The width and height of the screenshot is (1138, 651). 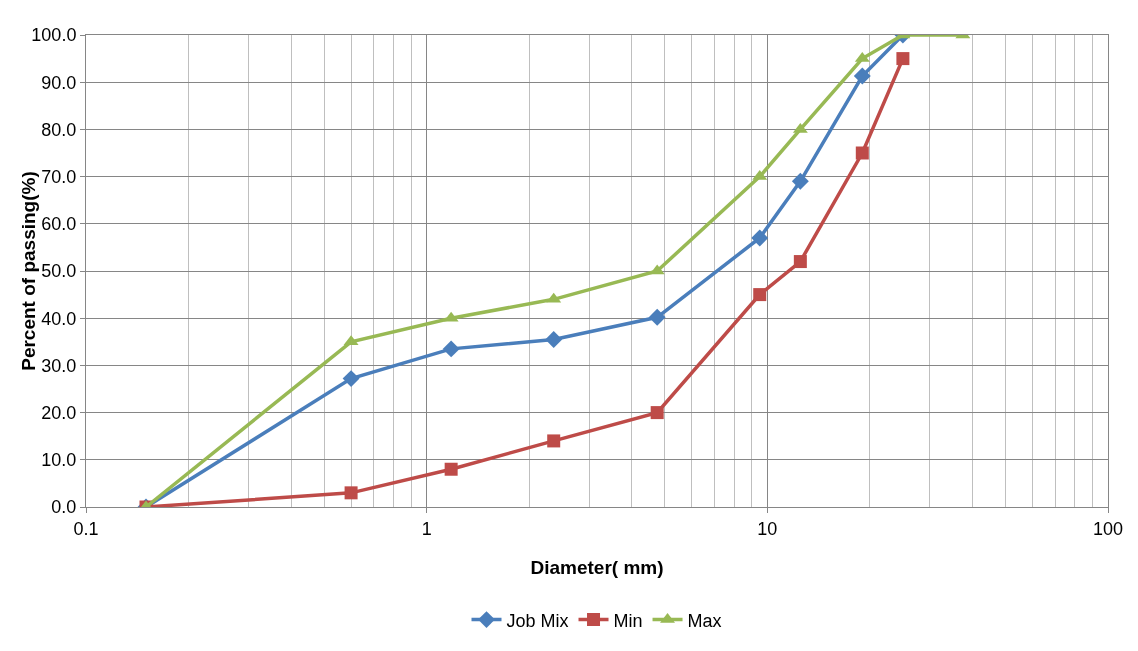 I want to click on y-tick-label: 70.0, so click(x=59, y=176).